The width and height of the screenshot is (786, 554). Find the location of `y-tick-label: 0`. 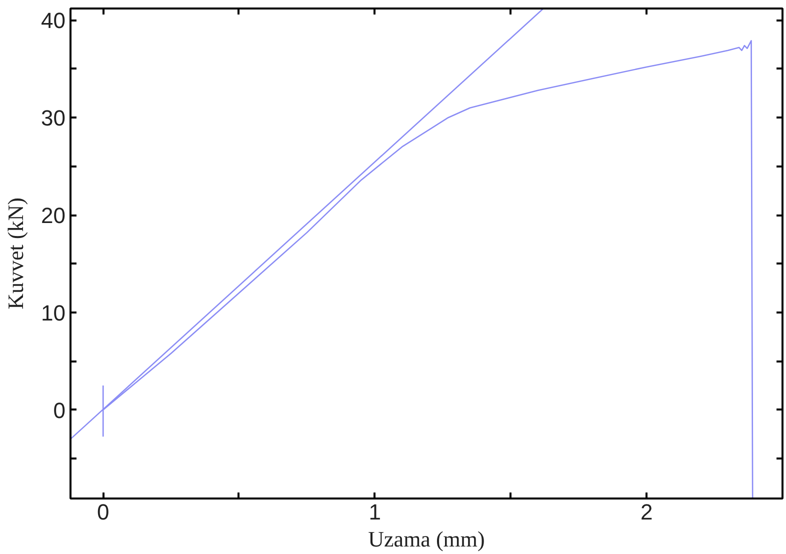

y-tick-label: 0 is located at coordinates (59, 410).